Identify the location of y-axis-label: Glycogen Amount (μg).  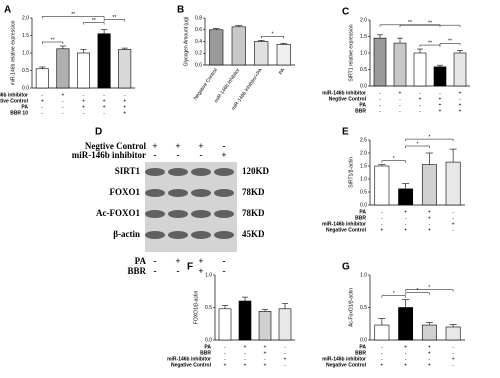
(186, 41).